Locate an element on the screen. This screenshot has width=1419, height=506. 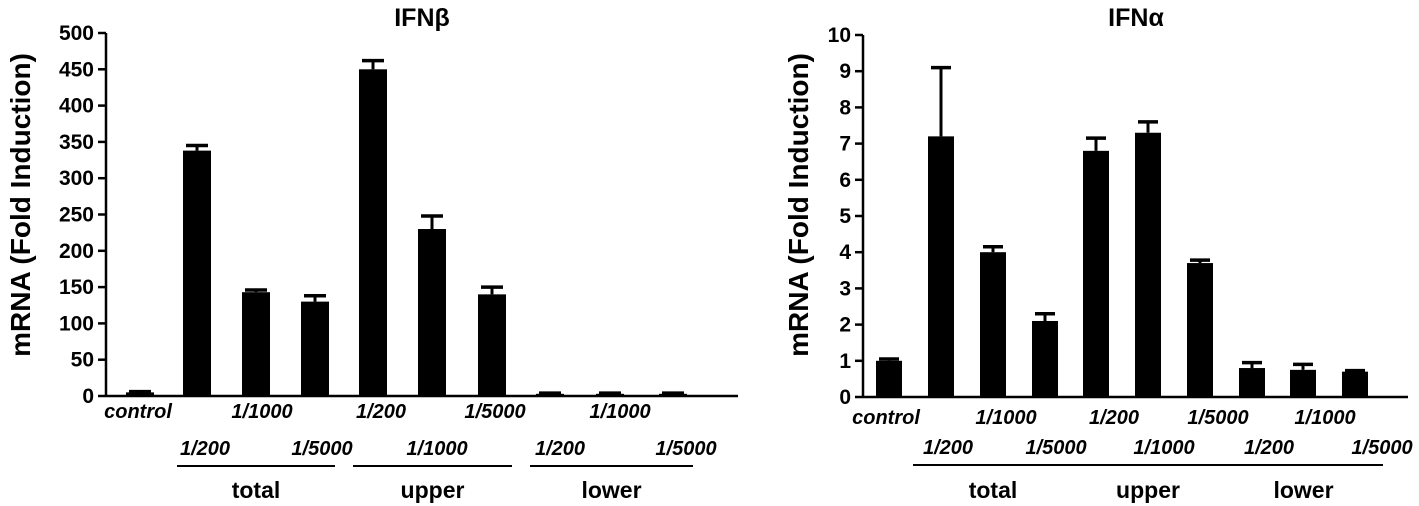
y-tick-label: 50 is located at coordinates (82, 360).